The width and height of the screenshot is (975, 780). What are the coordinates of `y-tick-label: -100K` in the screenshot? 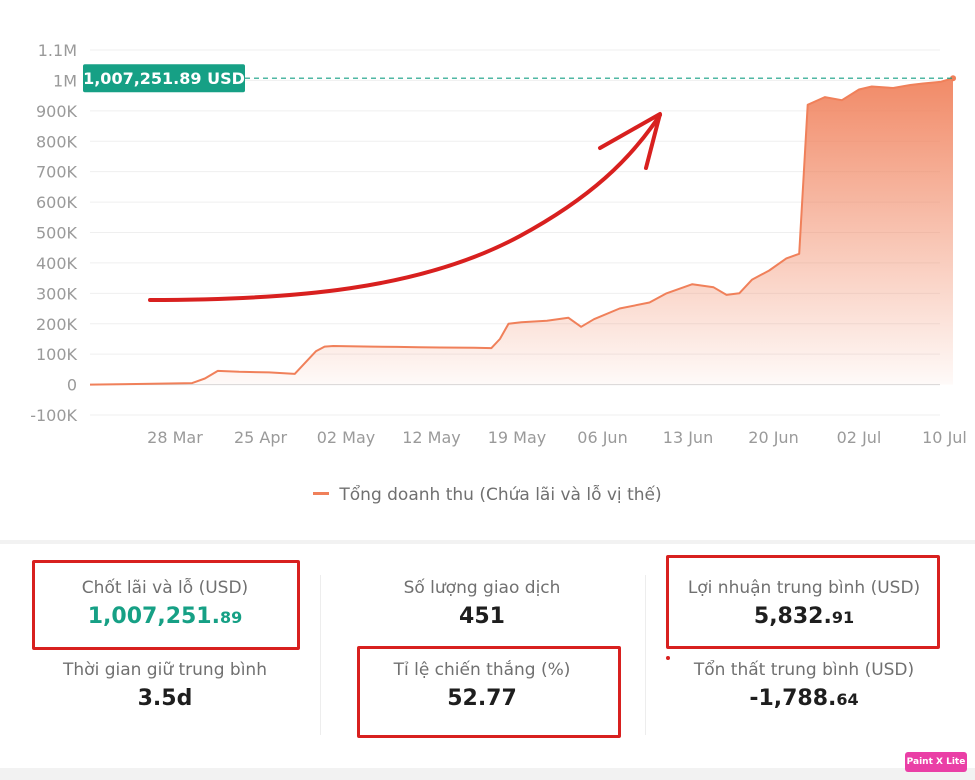 It's located at (53, 415).